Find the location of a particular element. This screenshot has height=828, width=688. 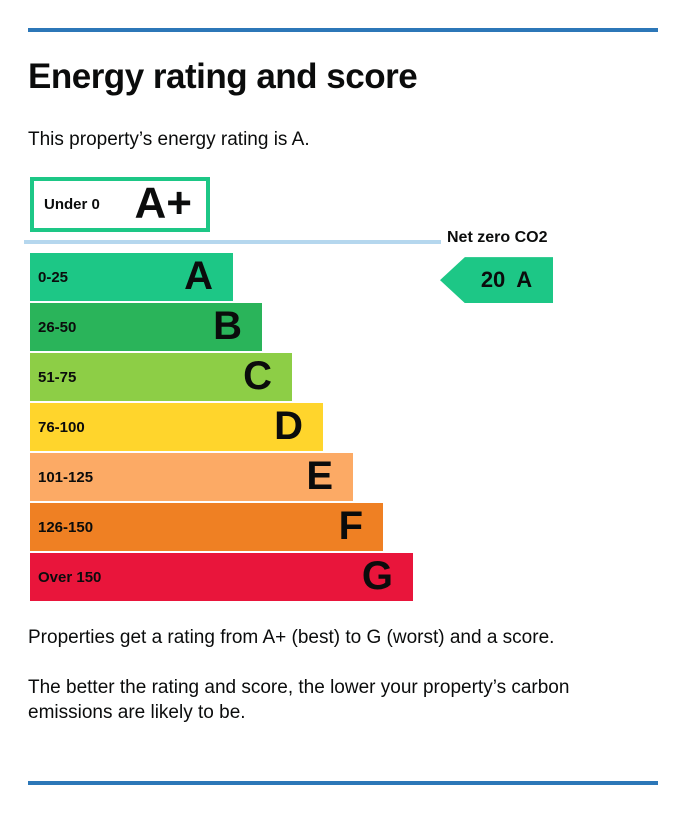

band-range: 0-25 is located at coordinates (53, 277).